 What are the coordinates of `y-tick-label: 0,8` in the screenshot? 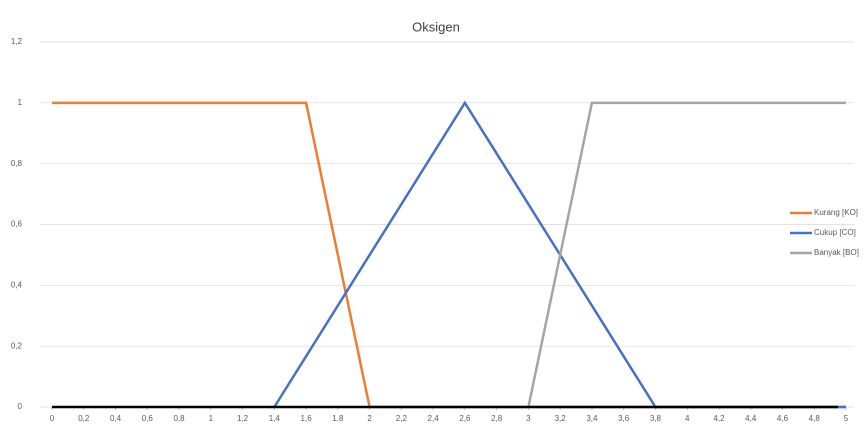 It's located at (17, 163).